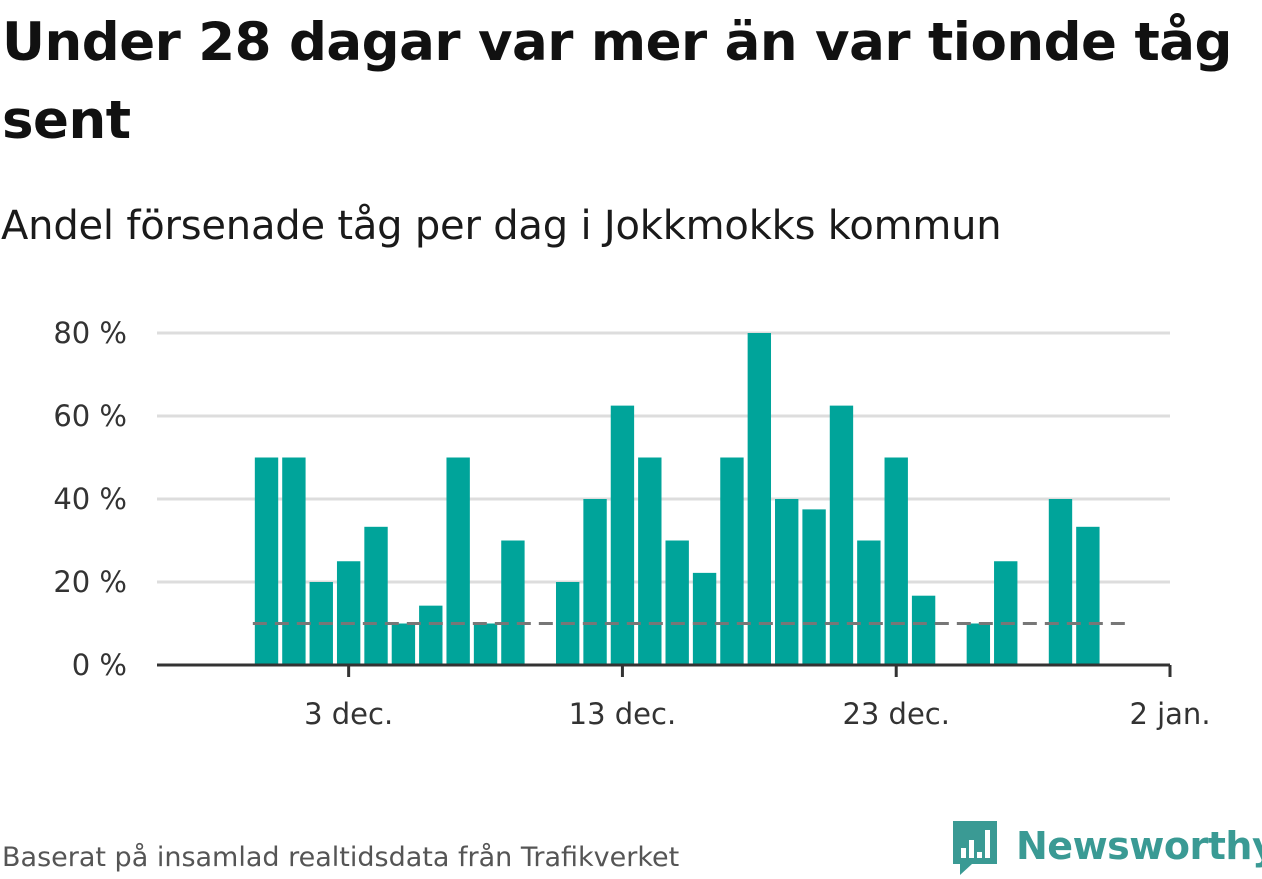 This screenshot has width=1262, height=879. I want to click on y-tick-label: 80 %, so click(90, 333).